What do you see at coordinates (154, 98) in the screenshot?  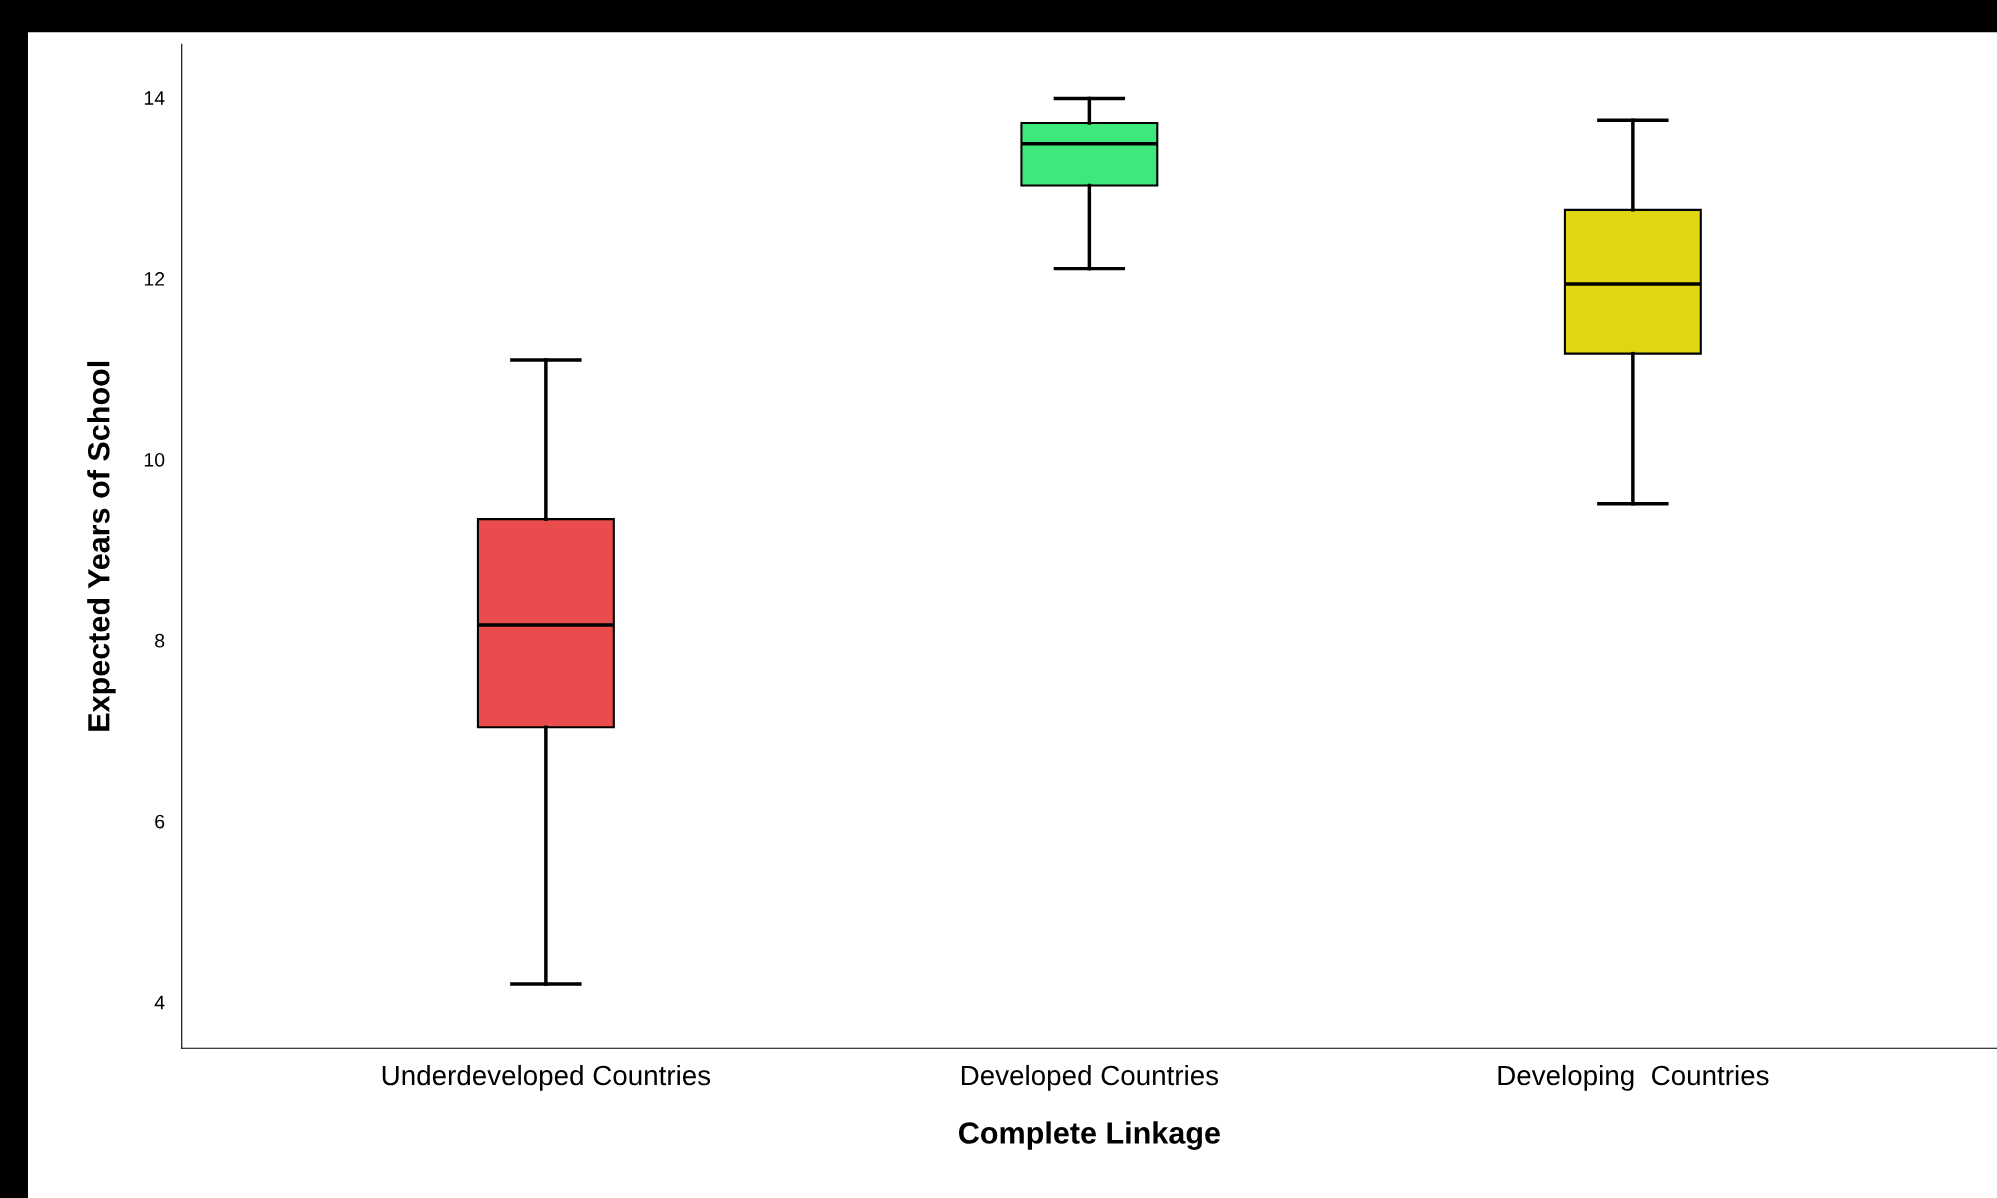 I see `y-tick-label: 14` at bounding box center [154, 98].